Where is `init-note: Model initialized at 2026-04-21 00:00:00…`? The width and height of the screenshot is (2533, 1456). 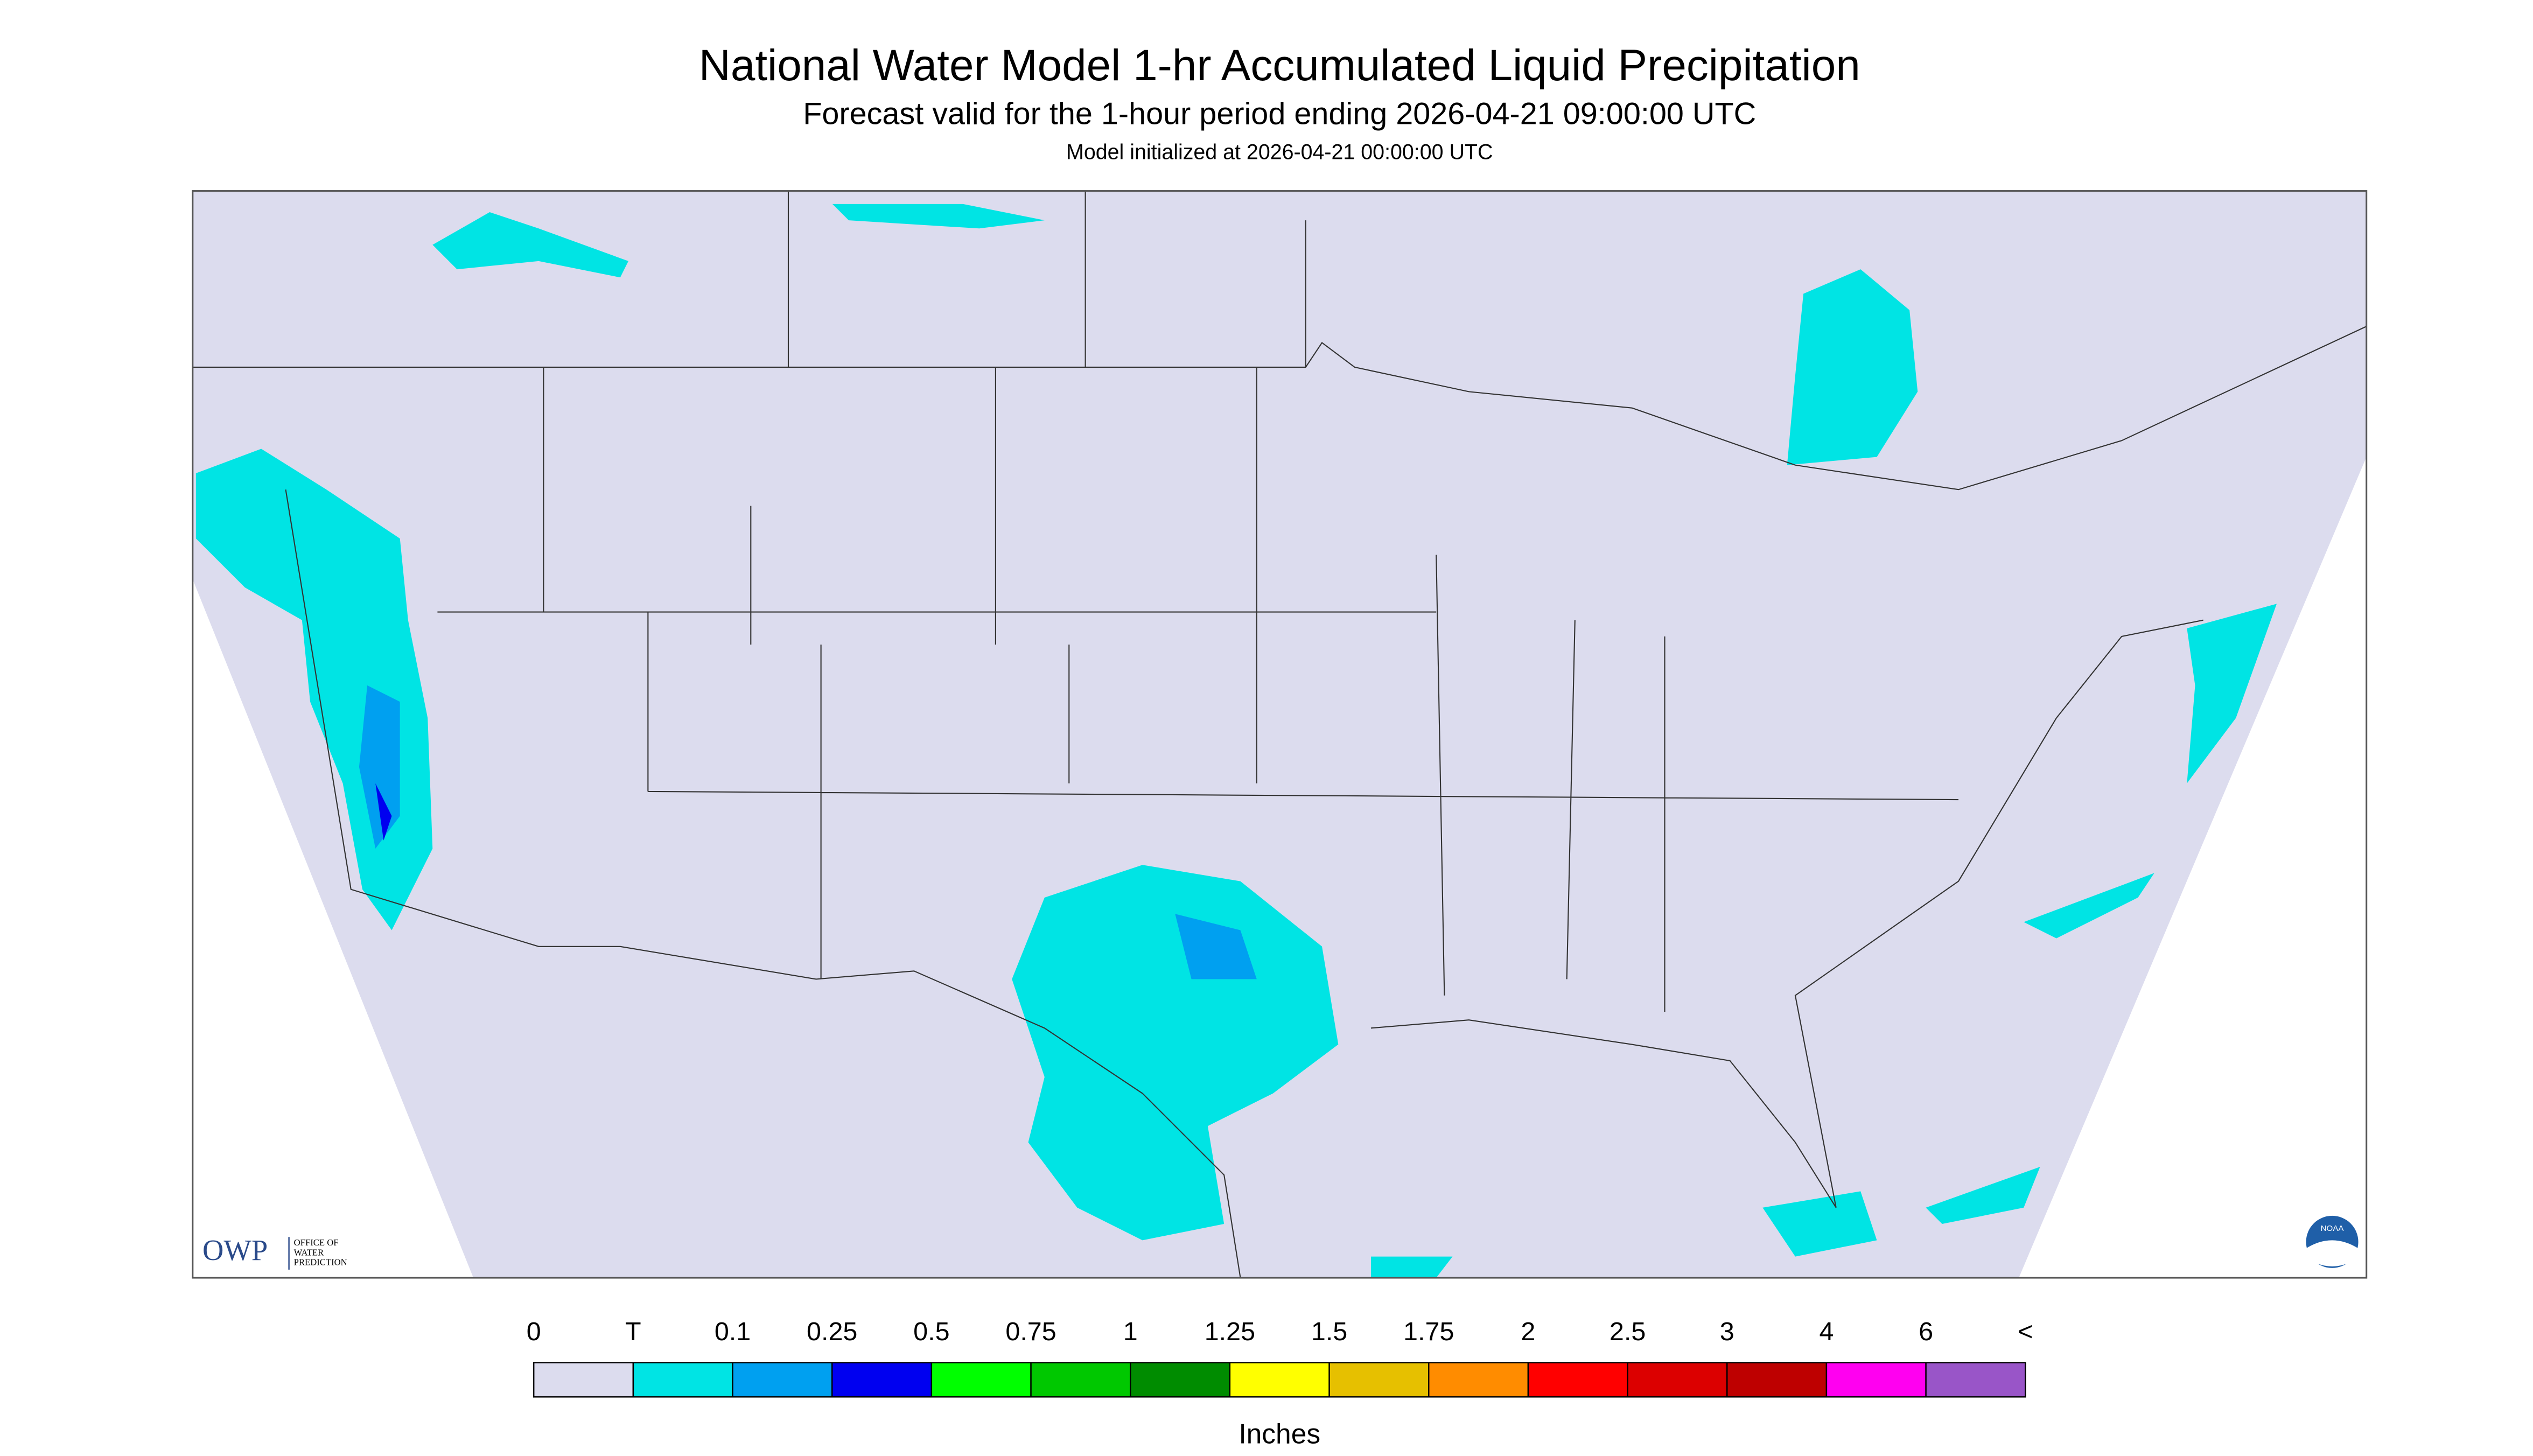 init-note: Model initialized at 2026-04-21 00:00:00… is located at coordinates (1279, 152).